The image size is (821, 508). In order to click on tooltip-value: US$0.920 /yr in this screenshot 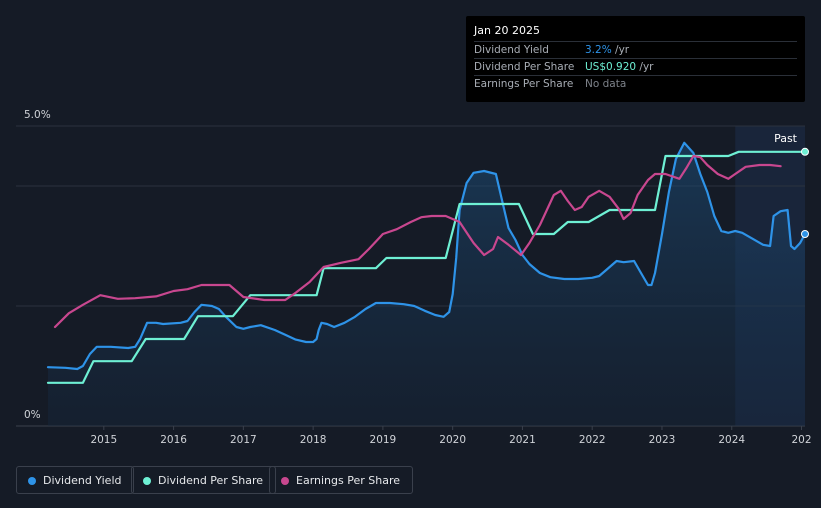, I will do `click(619, 67)`.